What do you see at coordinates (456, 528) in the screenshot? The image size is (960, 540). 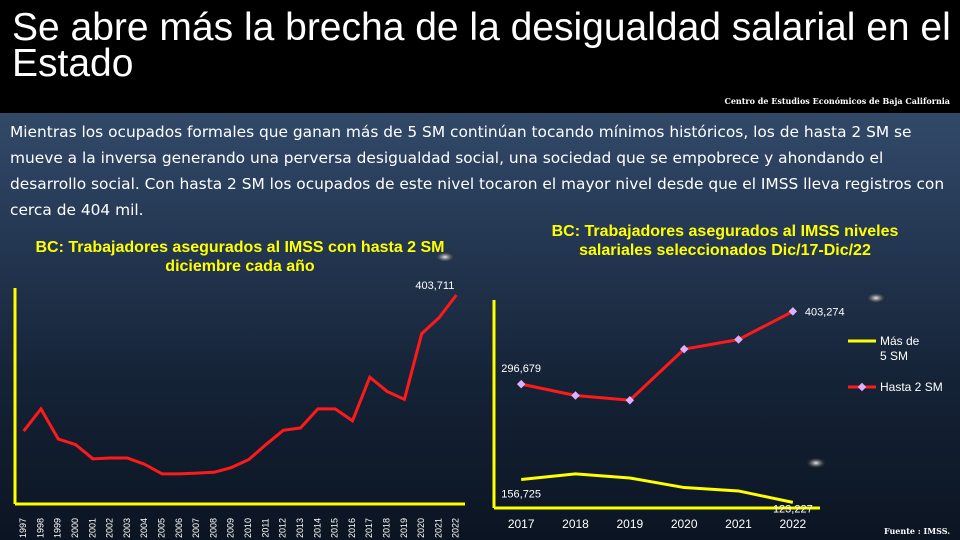 I see `chart1-tick-label: 2022` at bounding box center [456, 528].